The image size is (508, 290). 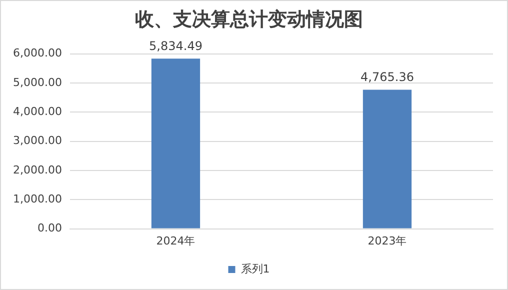 What do you see at coordinates (255, 269) in the screenshot?
I see `legend-label: 系列1` at bounding box center [255, 269].